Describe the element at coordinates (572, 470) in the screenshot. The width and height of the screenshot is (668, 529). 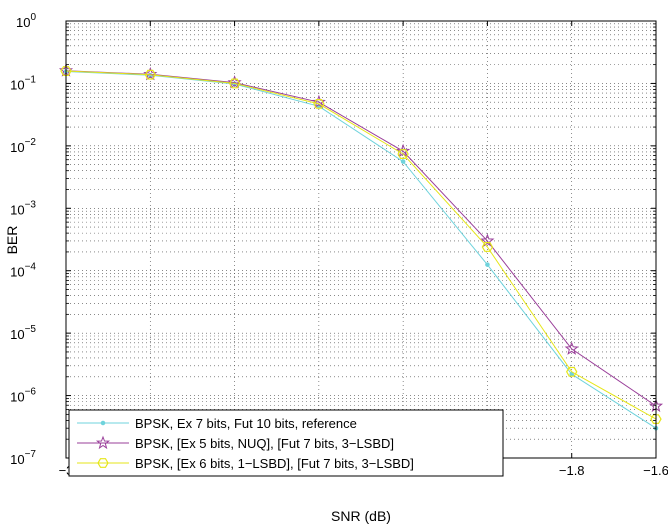
I see `x-tick-label: −1.8` at that location.